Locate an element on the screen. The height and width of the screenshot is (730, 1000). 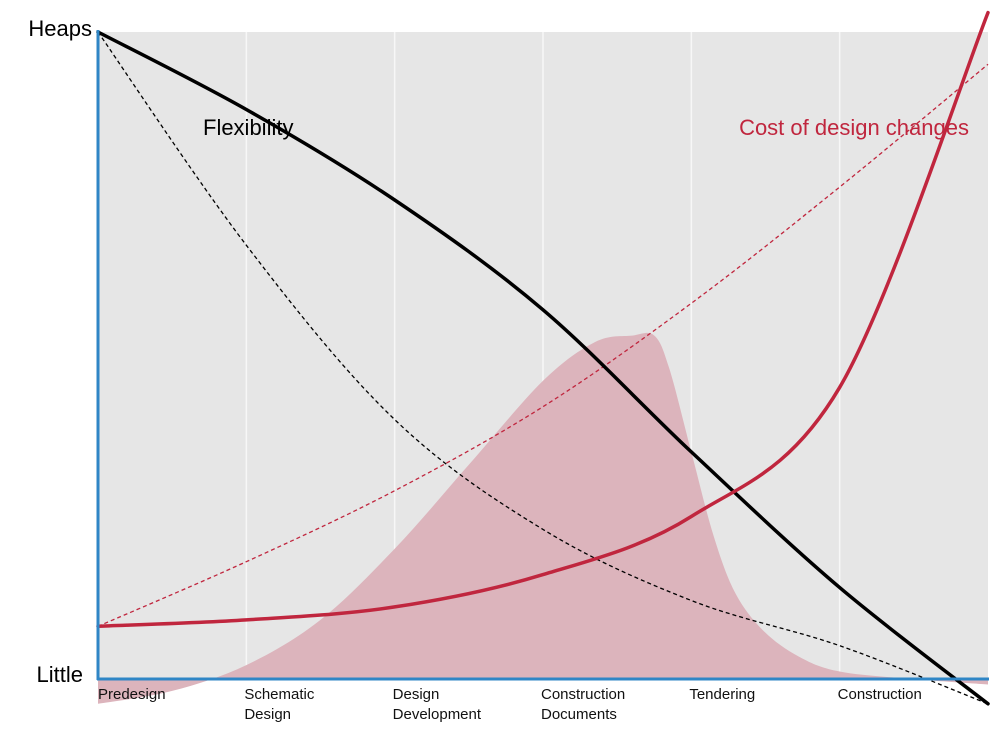
y-axis-bottom-label: Little is located at coordinates (60, 674).